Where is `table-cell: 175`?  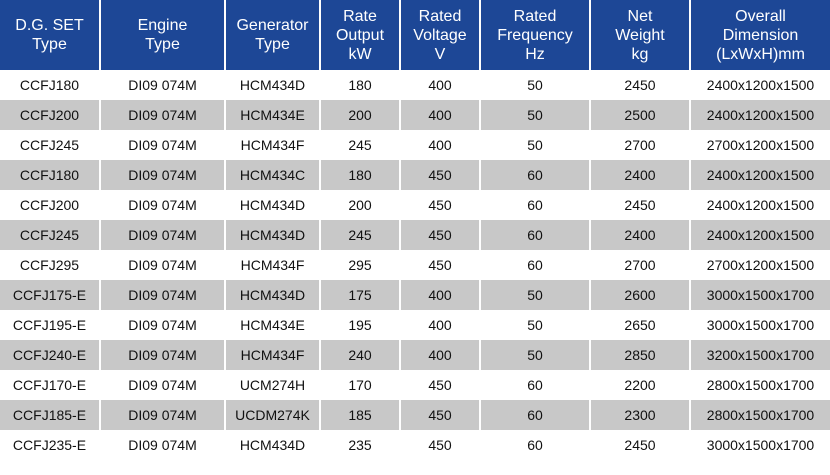 table-cell: 175 is located at coordinates (359, 295).